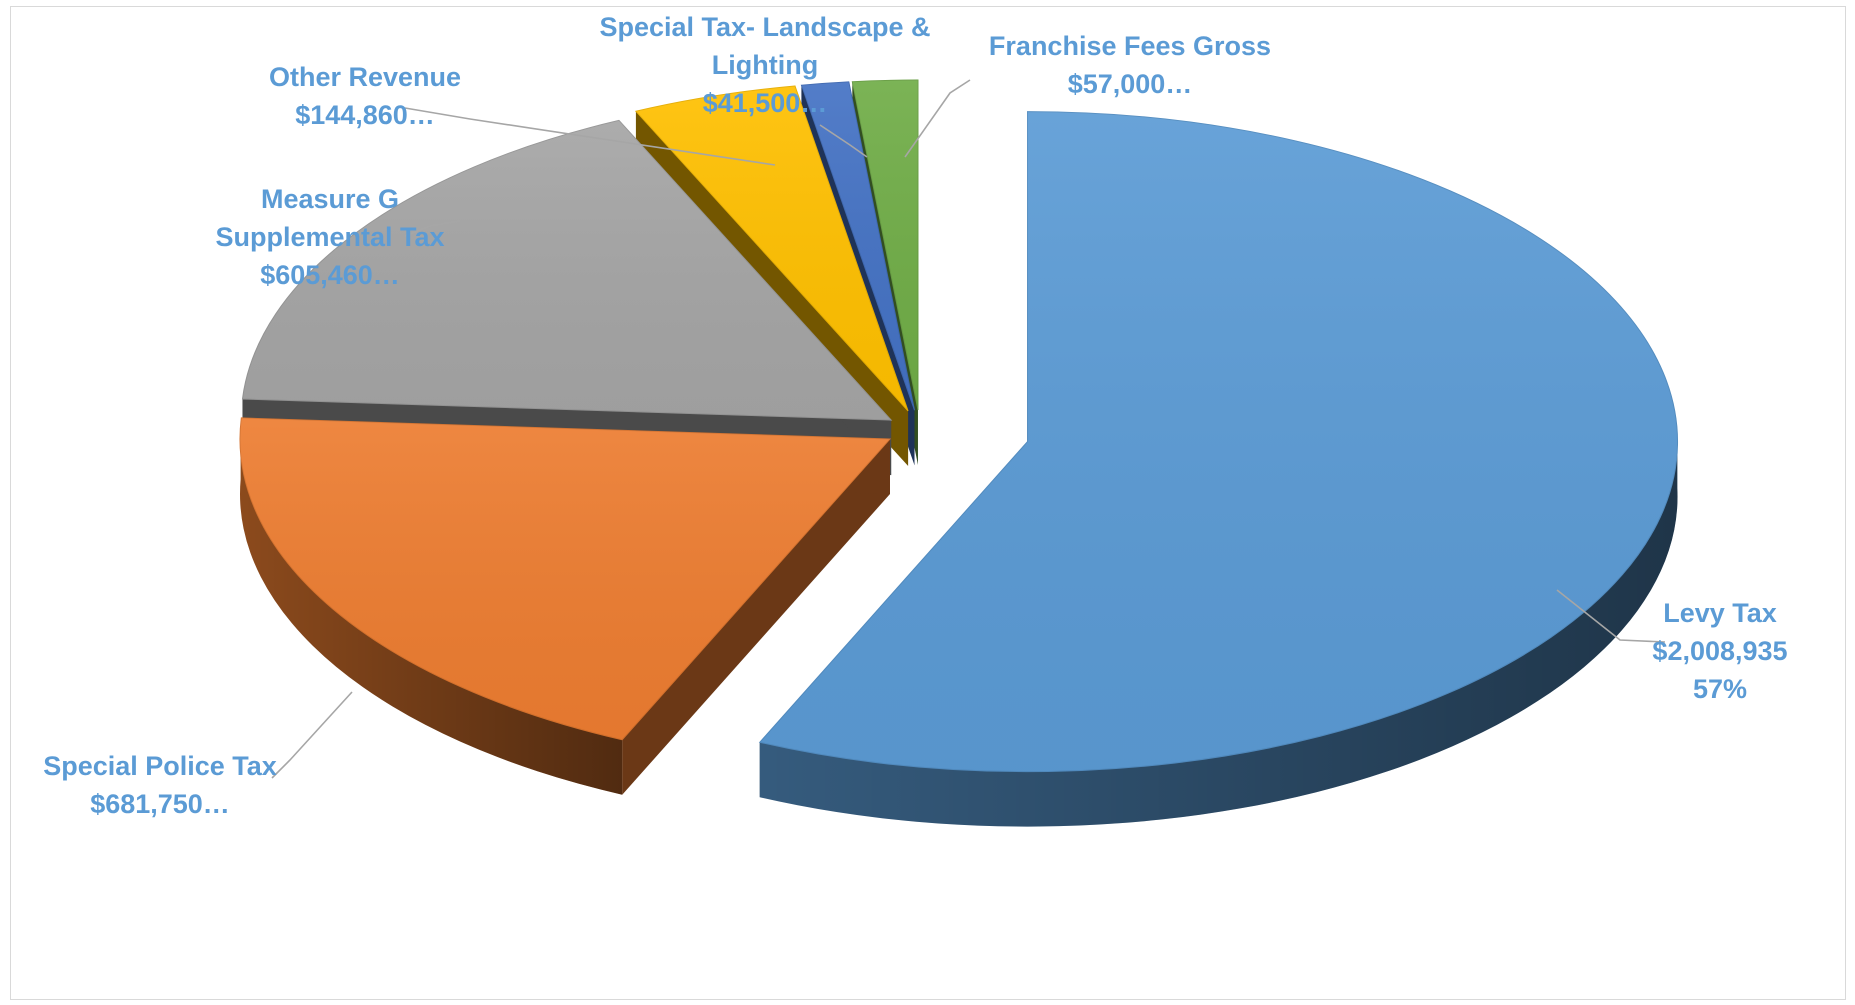 The height and width of the screenshot is (1005, 1855). Describe the element at coordinates (365, 77) in the screenshot. I see `data-label-line: Other Revenue` at that location.